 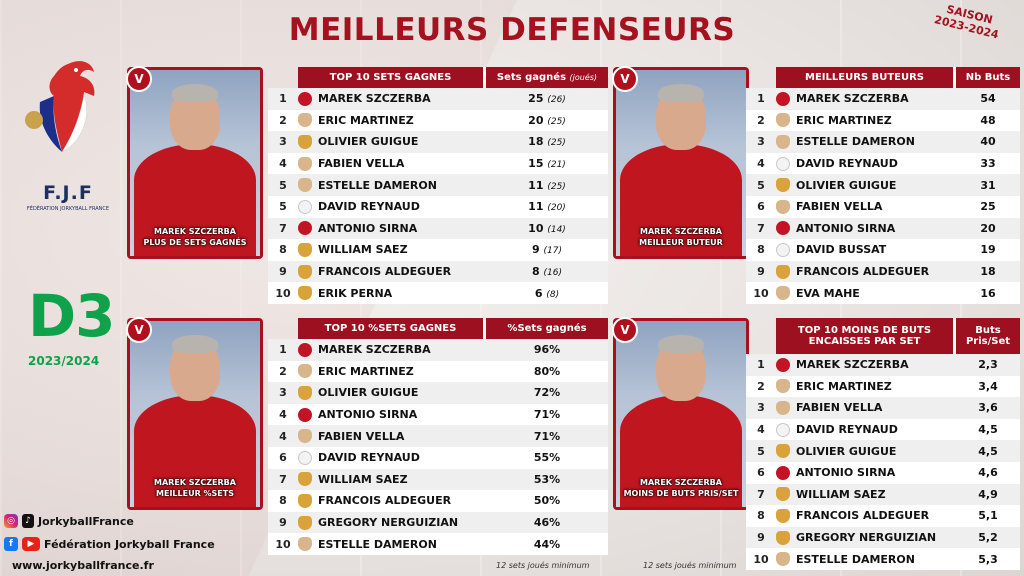 What do you see at coordinates (547, 501) in the screenshot?
I see `stat-value: 50%` at bounding box center [547, 501].